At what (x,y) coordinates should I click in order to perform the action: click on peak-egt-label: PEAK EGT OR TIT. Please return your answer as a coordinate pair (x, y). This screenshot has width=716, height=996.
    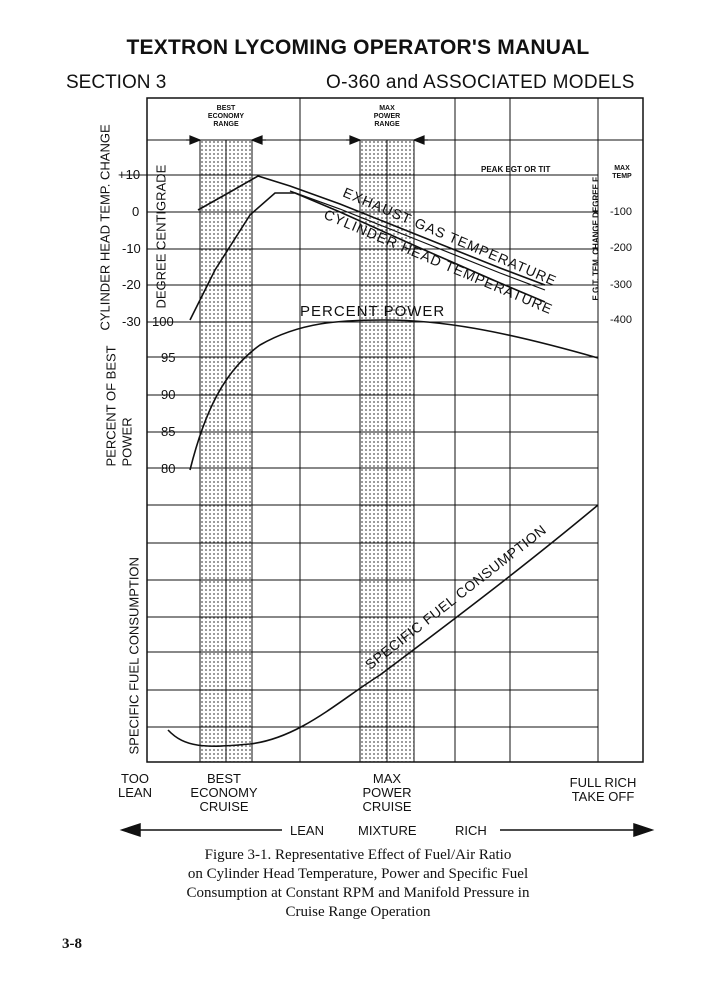
    Looking at the image, I should click on (516, 169).